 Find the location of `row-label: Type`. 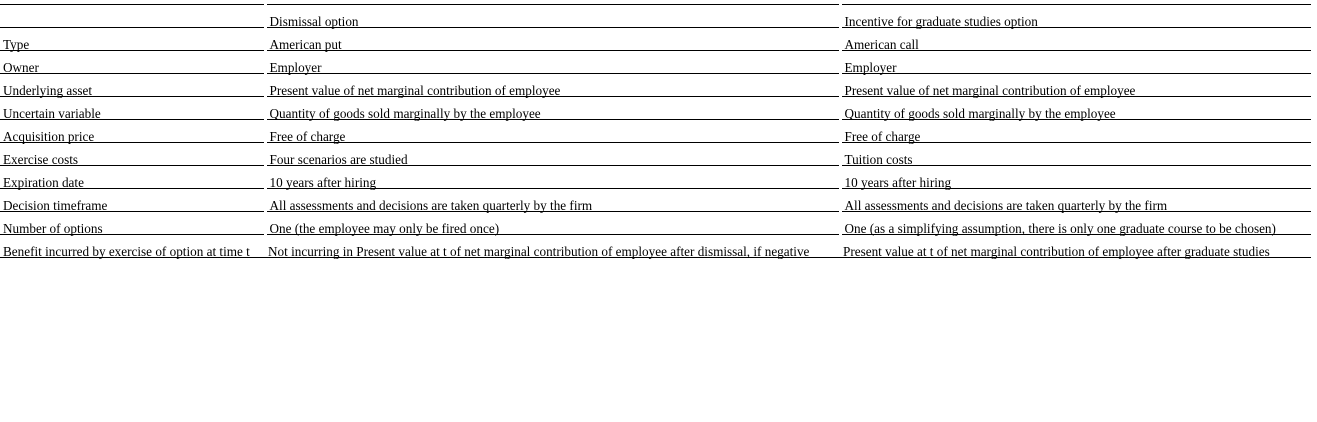

row-label: Type is located at coordinates (132, 39).